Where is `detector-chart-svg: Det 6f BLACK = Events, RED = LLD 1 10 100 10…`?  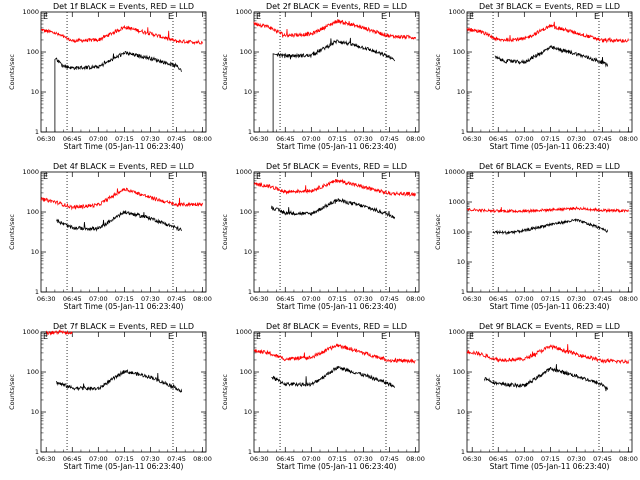 detector-chart-svg: Det 6f BLACK = Events, RED = LLD 1 10 100 10… is located at coordinates (536, 236).